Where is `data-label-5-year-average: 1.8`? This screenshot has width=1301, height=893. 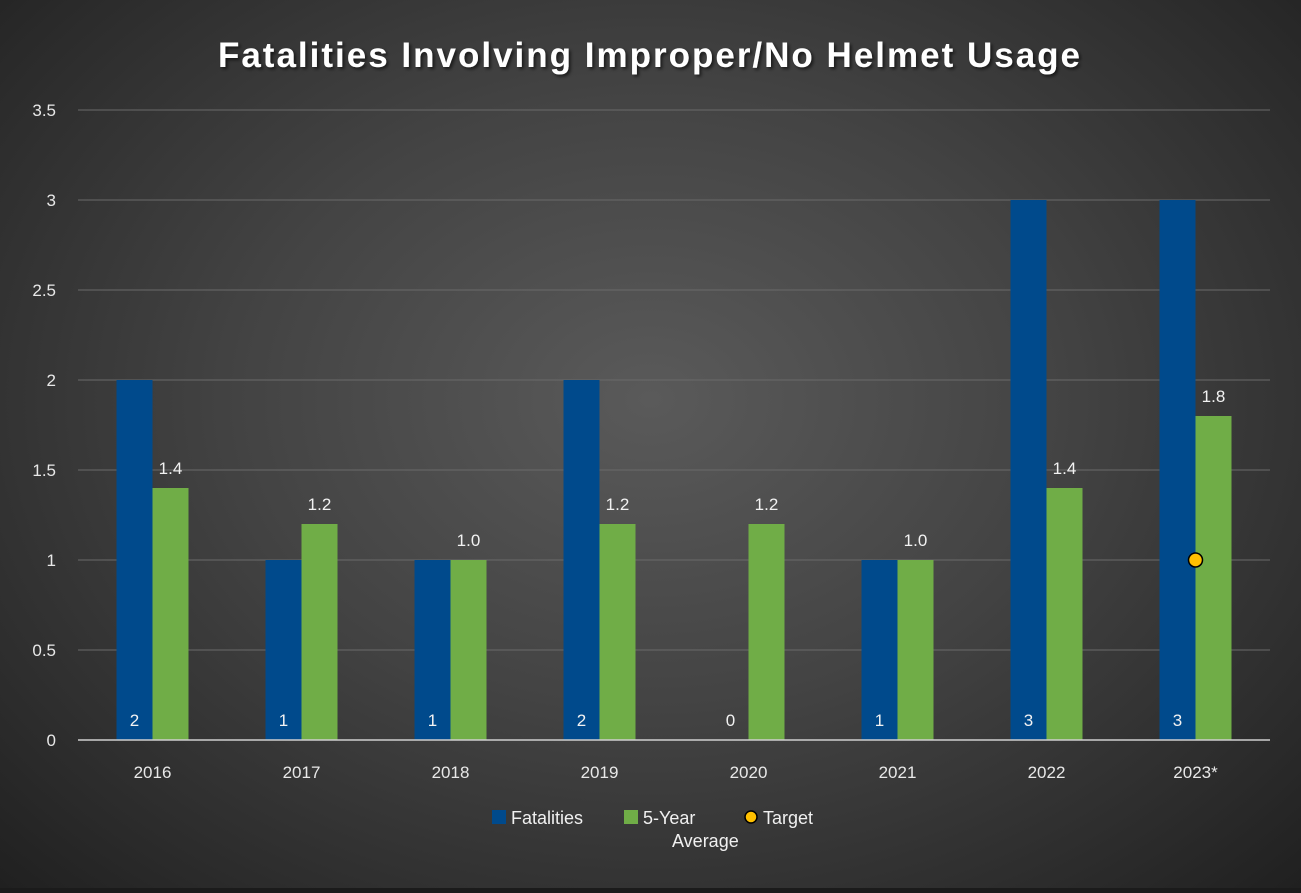 data-label-5-year-average: 1.8 is located at coordinates (1214, 396).